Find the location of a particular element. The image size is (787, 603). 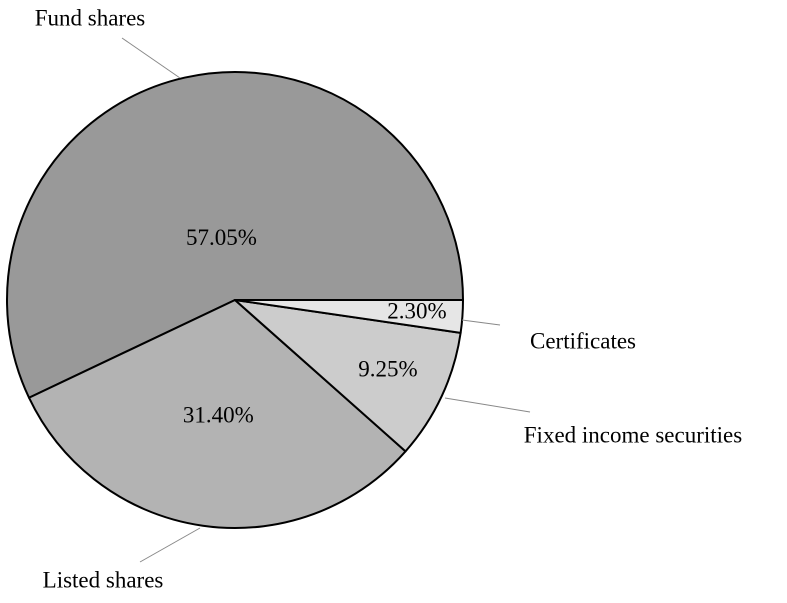

value-label: 9.25% is located at coordinates (387, 368).